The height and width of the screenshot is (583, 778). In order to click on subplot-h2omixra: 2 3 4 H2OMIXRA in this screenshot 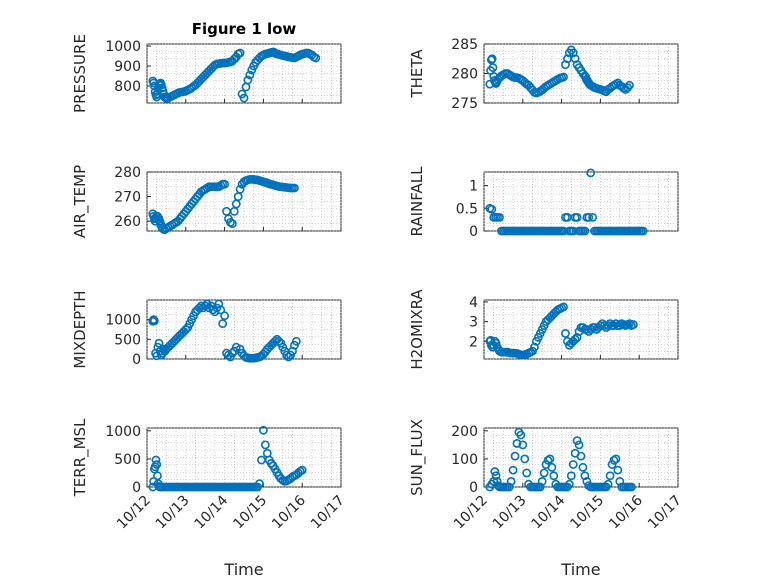, I will do `click(543, 329)`.